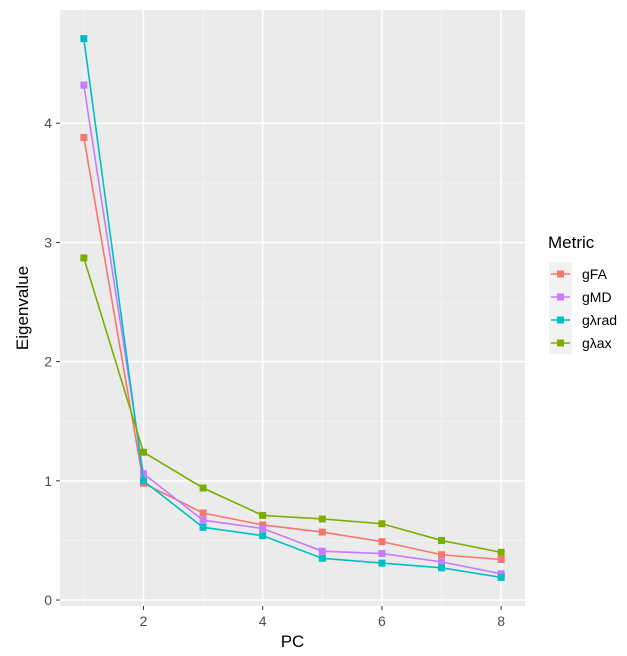  What do you see at coordinates (48, 242) in the screenshot?
I see `y-tick-label: 3` at bounding box center [48, 242].